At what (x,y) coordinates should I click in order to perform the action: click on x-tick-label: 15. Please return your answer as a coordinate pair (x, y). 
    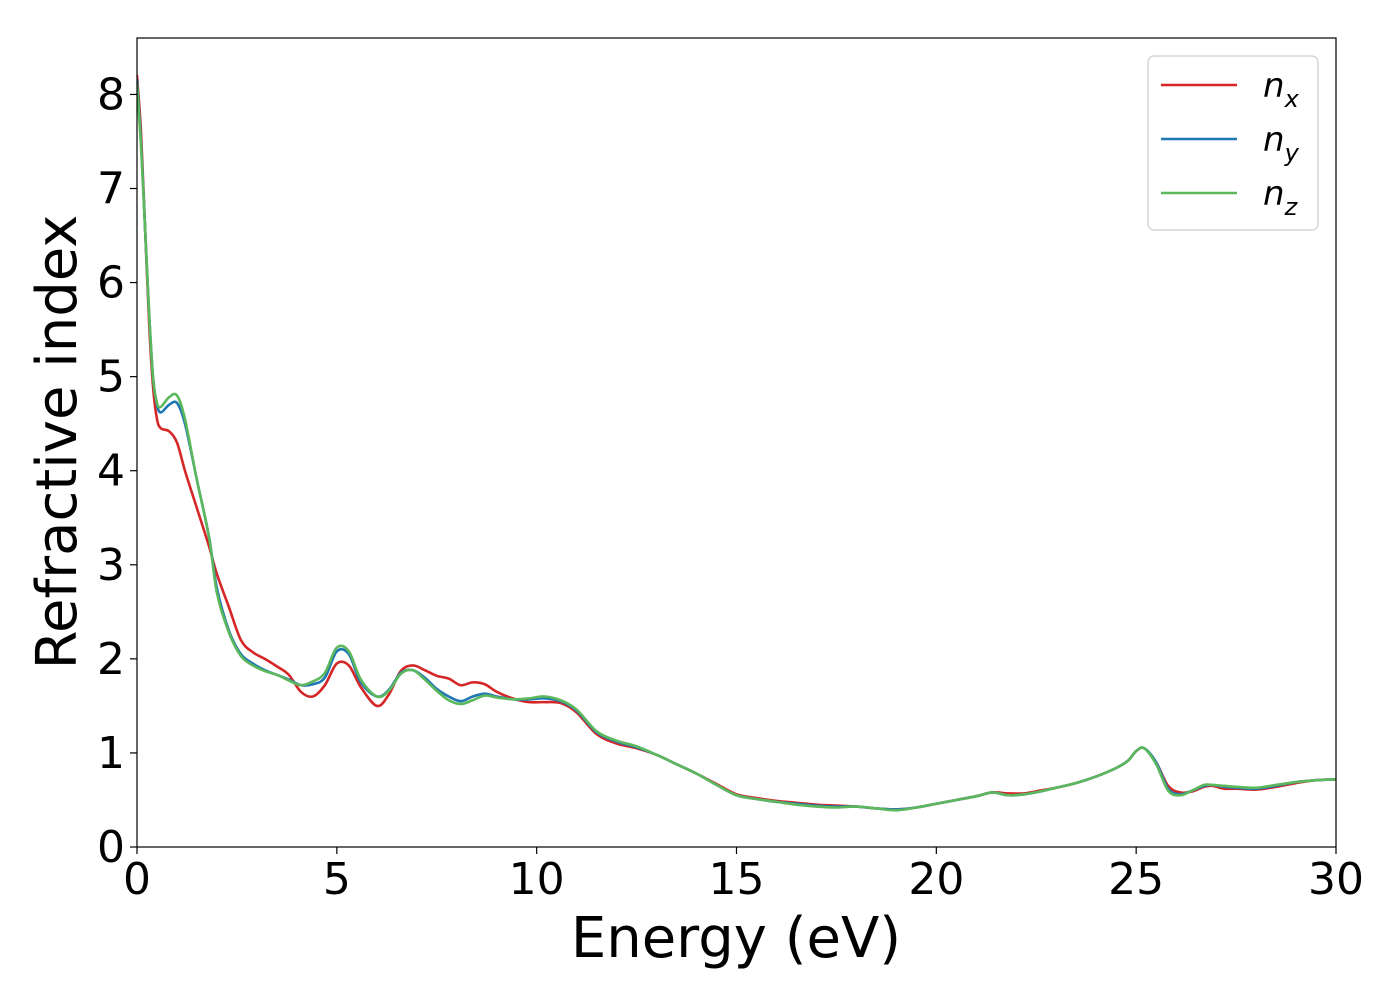
    Looking at the image, I should click on (737, 879).